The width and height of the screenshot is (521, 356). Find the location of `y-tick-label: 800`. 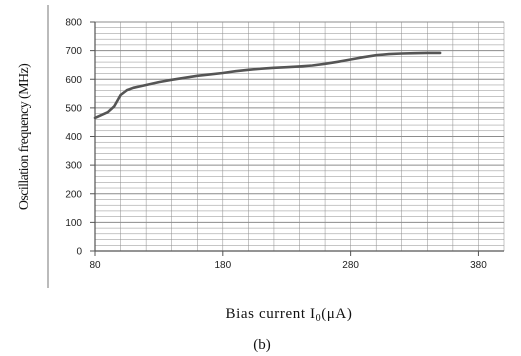

y-tick-label: 800 is located at coordinates (73, 23).